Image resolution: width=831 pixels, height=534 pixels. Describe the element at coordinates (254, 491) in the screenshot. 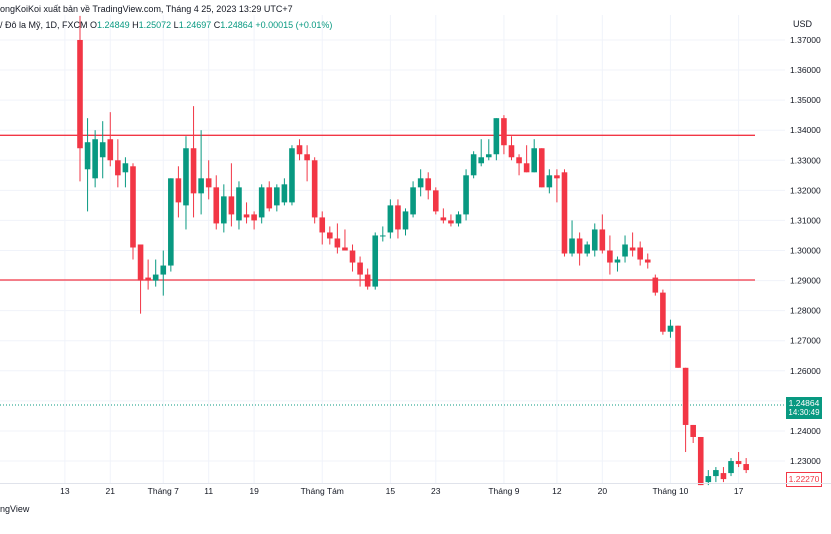

I see `time-tick-label: 19` at that location.